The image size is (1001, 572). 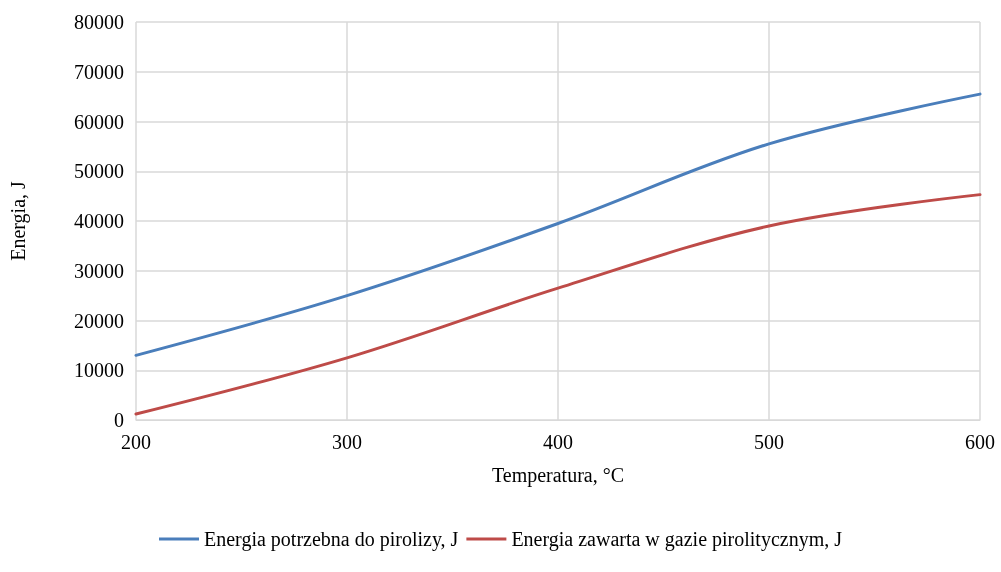 What do you see at coordinates (119, 420) in the screenshot?
I see `y-tick-label: 0` at bounding box center [119, 420].